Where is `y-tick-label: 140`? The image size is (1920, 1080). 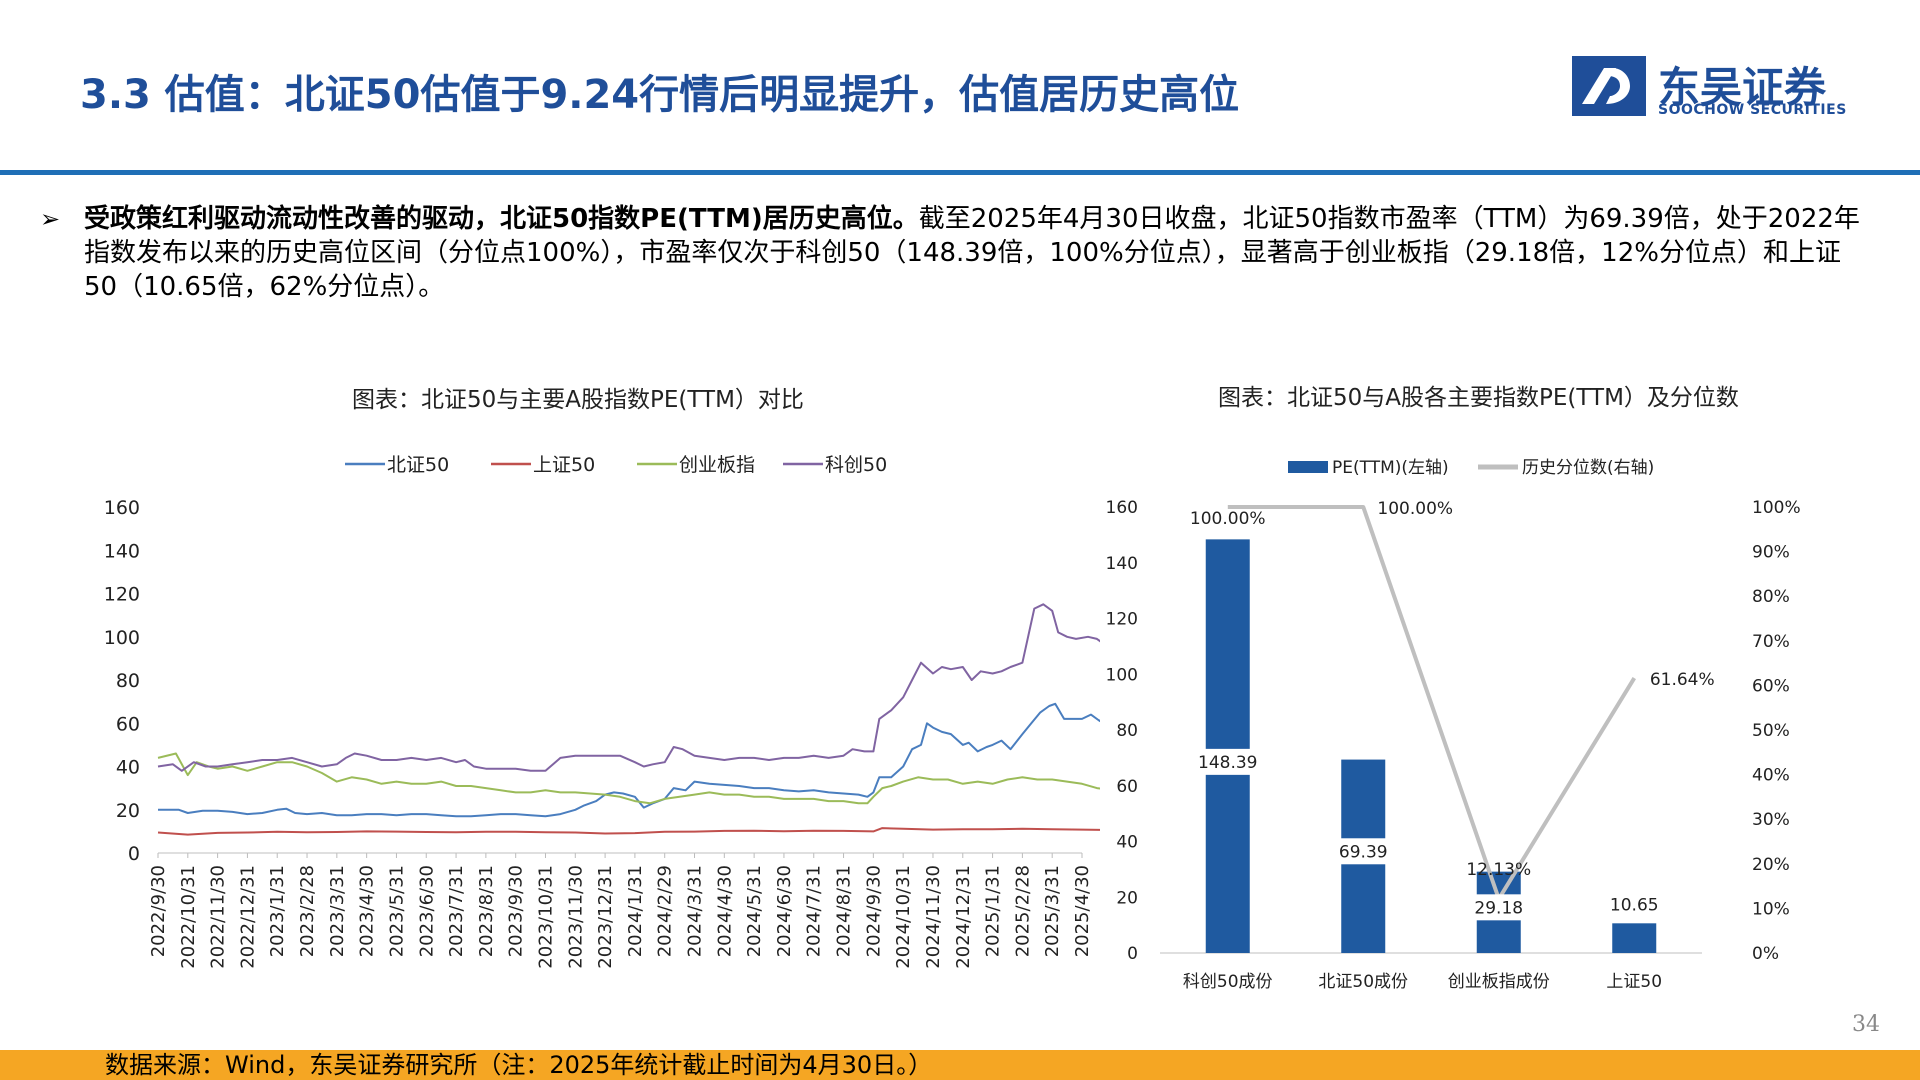
y-tick-label: 140 is located at coordinates (122, 551).